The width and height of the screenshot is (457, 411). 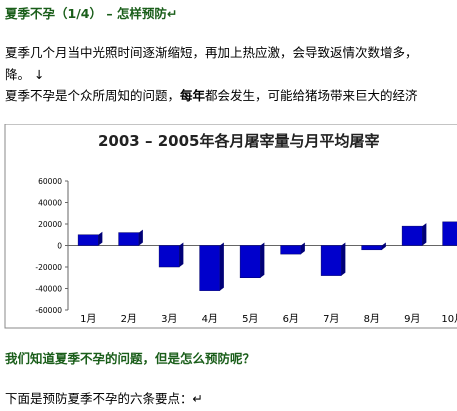 I want to click on paragraph-line: 夏季几个月当中光照时间逐渐缩短，再加上热应激，会导致返情次数增多，, so click(x=211, y=52).